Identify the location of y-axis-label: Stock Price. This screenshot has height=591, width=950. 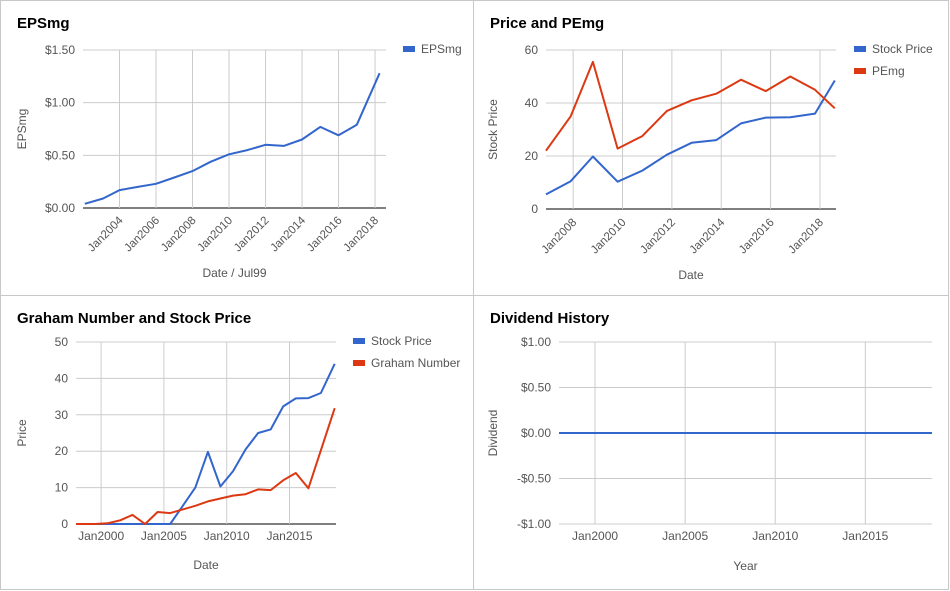
(493, 129).